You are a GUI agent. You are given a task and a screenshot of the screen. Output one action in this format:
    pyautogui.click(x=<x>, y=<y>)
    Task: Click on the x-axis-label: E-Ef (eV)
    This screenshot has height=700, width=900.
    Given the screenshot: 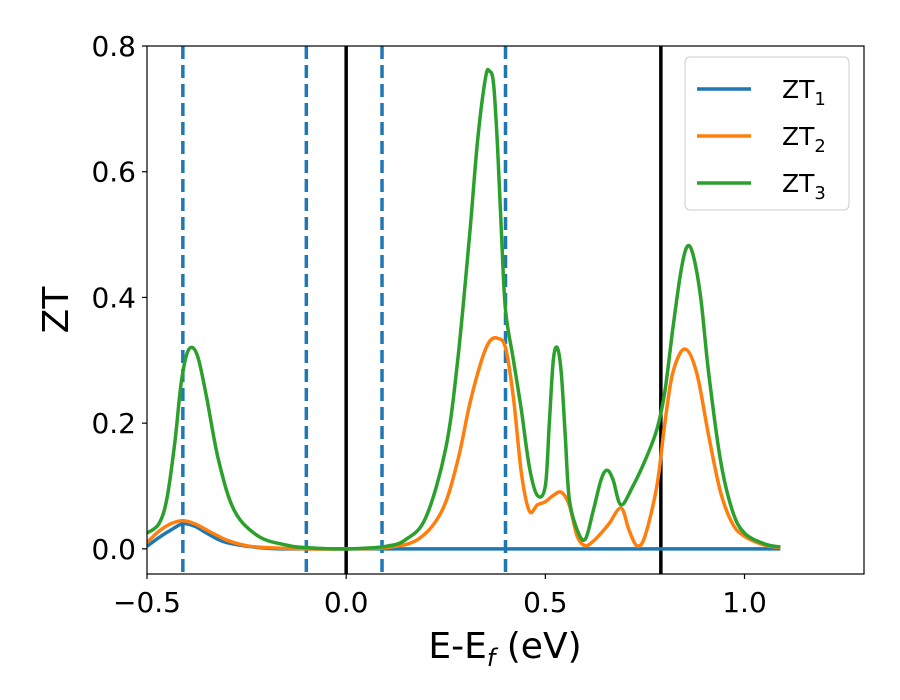 What is the action you would take?
    pyautogui.click(x=504, y=649)
    